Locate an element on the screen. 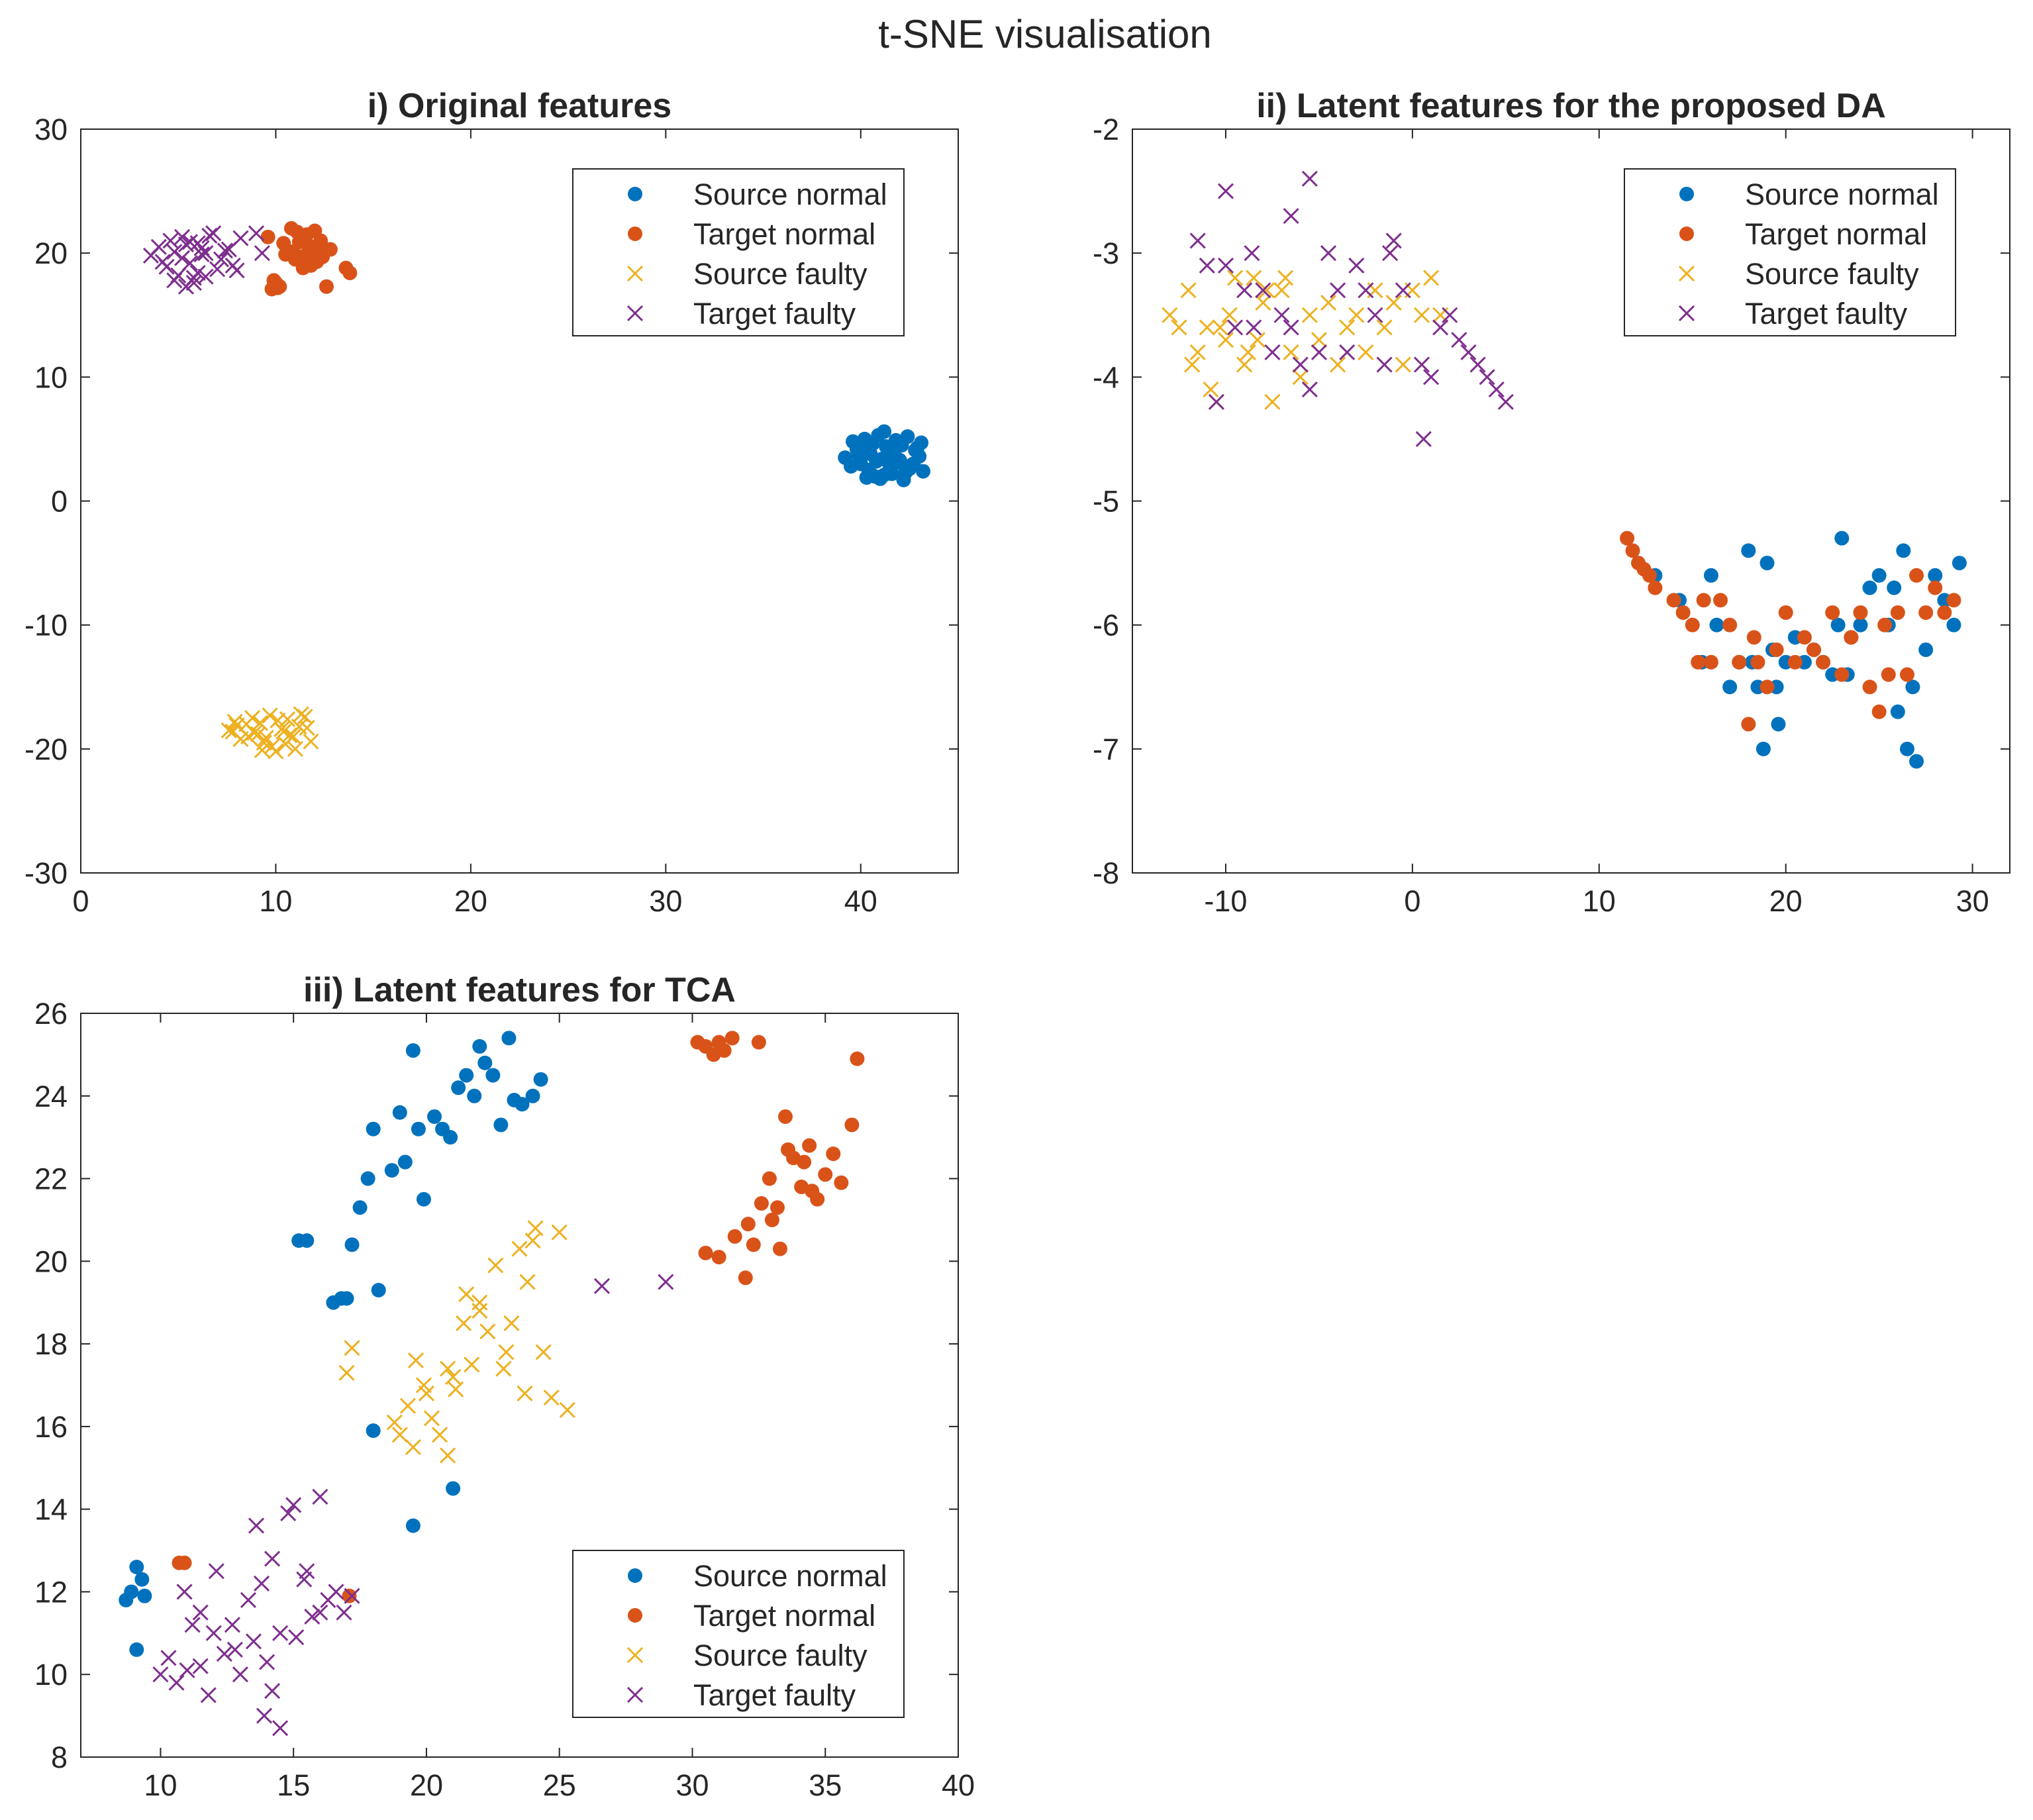 The image size is (2033, 1820). y-tick-label: 0 is located at coordinates (59, 502).